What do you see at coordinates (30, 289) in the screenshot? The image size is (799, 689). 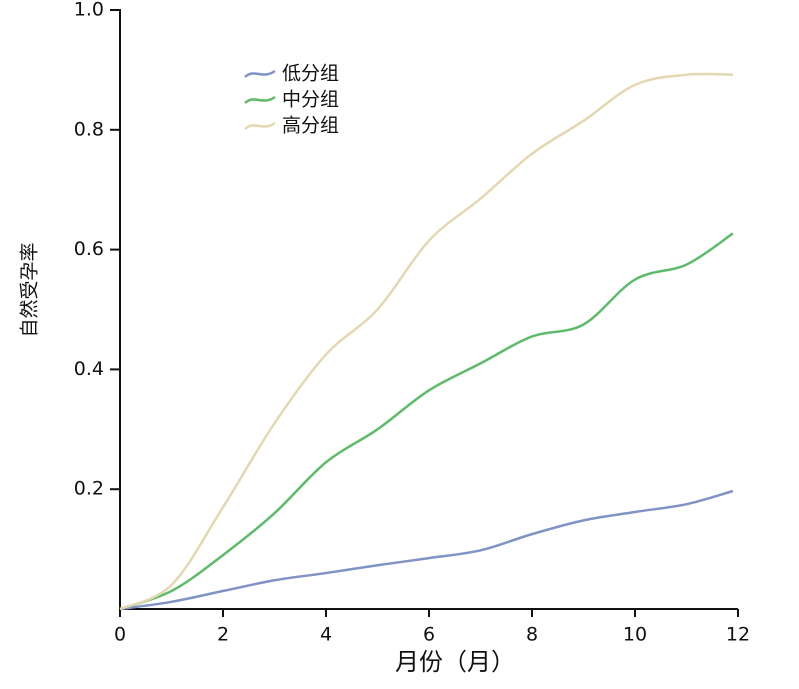 I see `y-axis-label: 自然受孕率` at bounding box center [30, 289].